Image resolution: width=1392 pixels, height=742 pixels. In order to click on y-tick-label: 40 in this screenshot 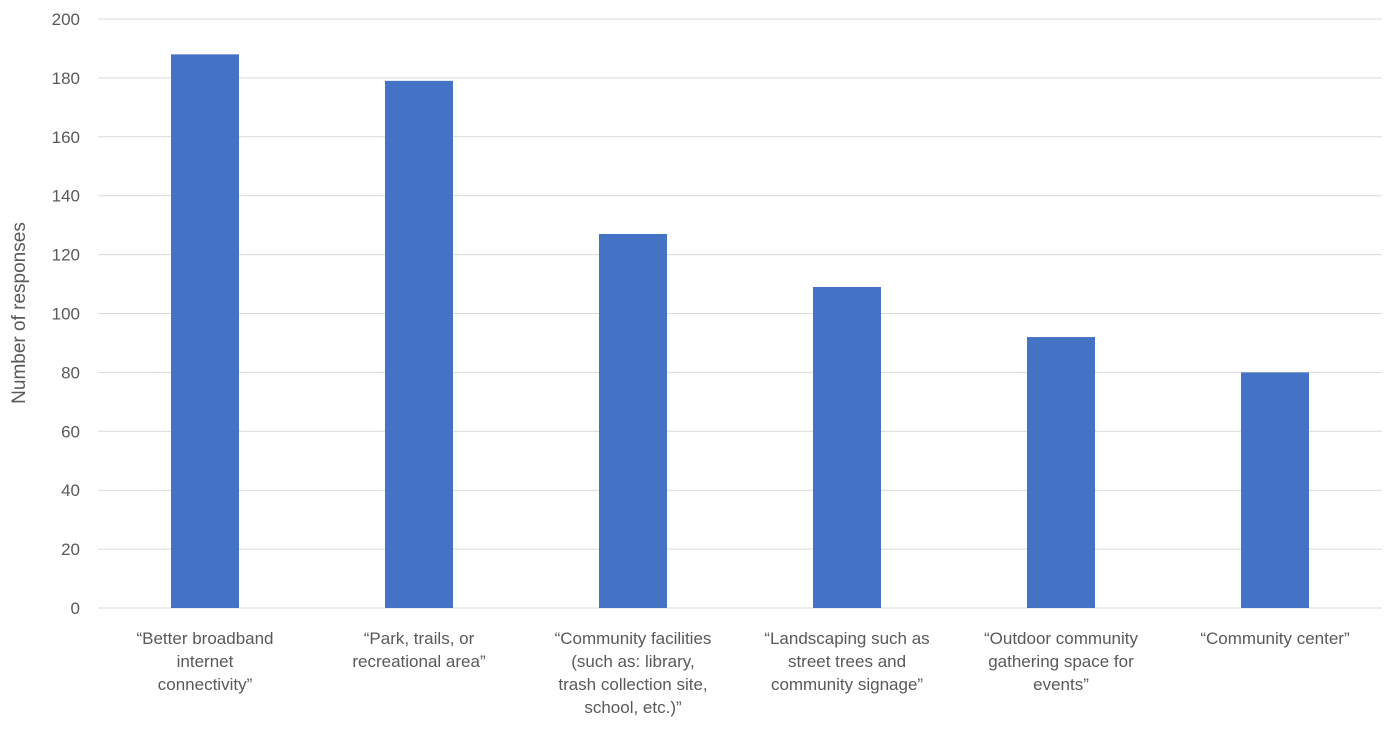, I will do `click(70, 490)`.